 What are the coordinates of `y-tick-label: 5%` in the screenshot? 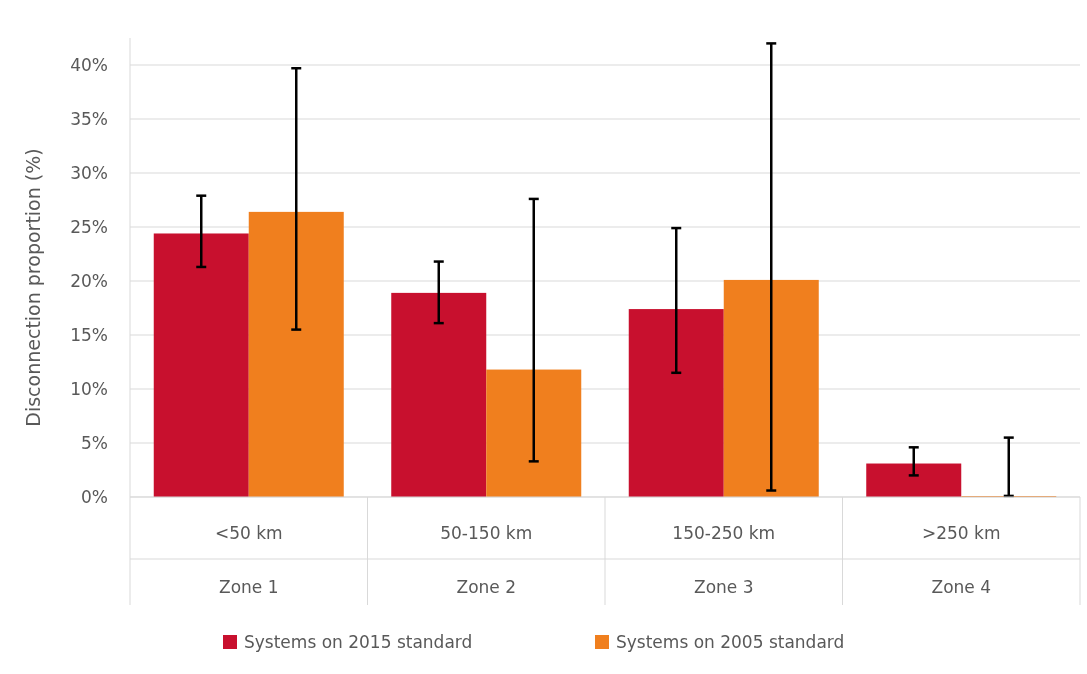 It's located at (94, 442).